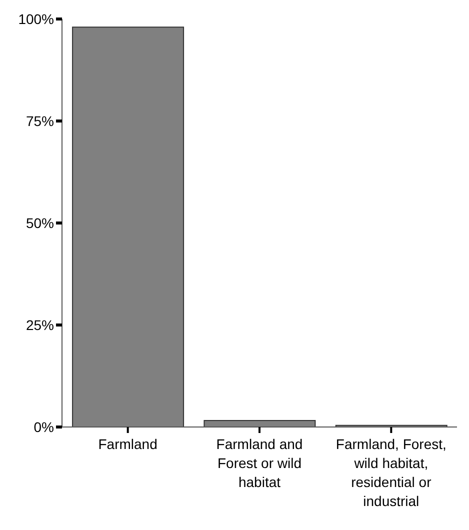 This screenshot has width=469, height=530. I want to click on x-tick-label: Farmland and Forest or wild habitat, so click(259, 463).